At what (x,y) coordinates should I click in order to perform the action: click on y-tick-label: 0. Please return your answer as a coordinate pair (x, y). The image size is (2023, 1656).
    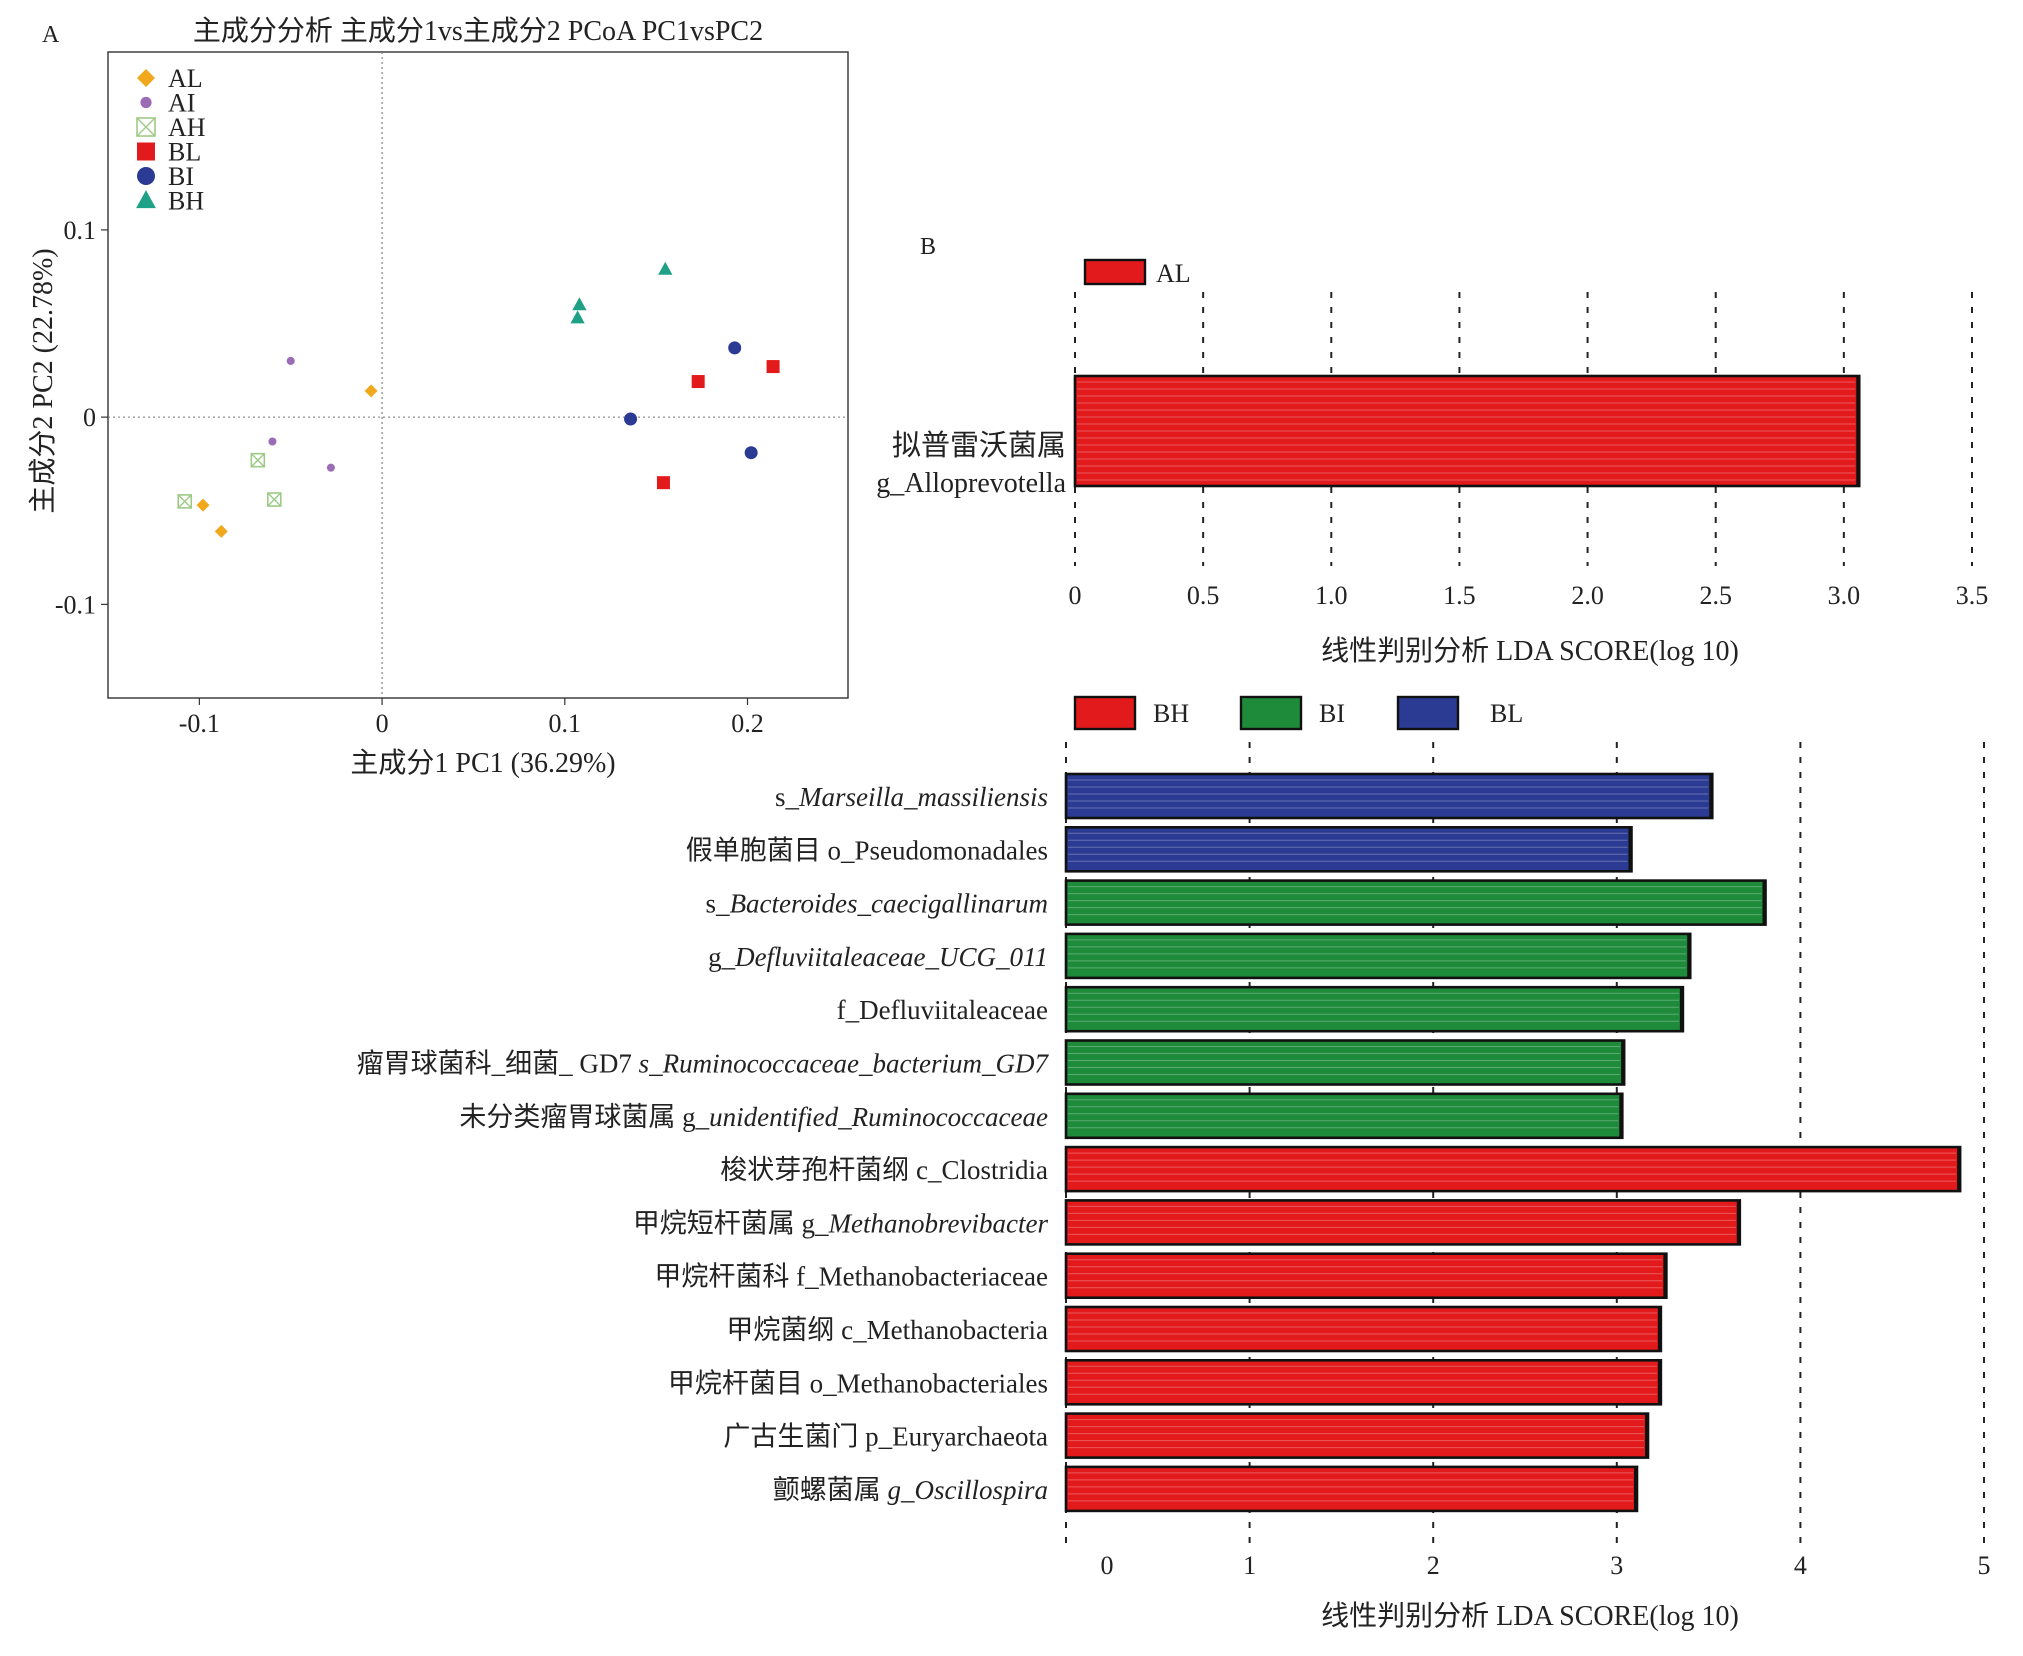
    Looking at the image, I should click on (89, 417).